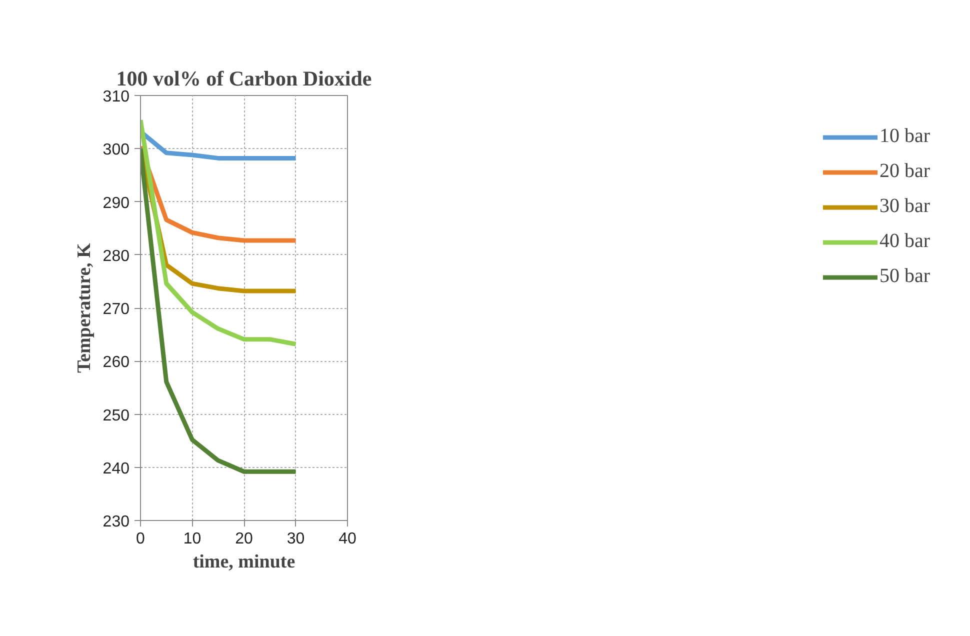  Describe the element at coordinates (192, 539) in the screenshot. I see `x-tick-label: 10` at that location.